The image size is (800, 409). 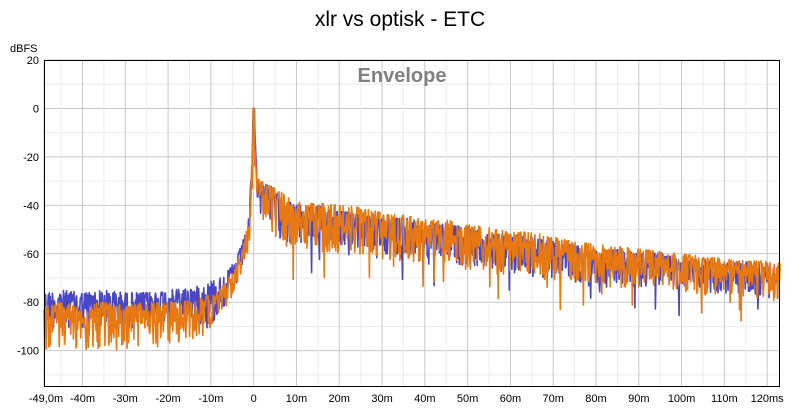 I want to click on x-tick-label: -10m, so click(x=210, y=399).